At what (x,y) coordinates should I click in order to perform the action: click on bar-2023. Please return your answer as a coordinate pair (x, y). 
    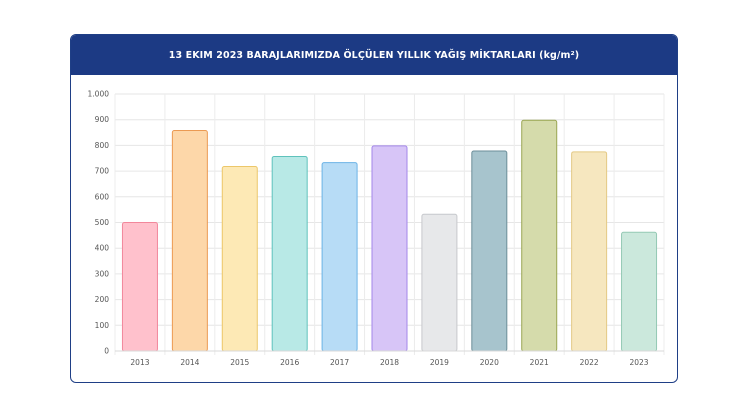
    Looking at the image, I should click on (639, 291).